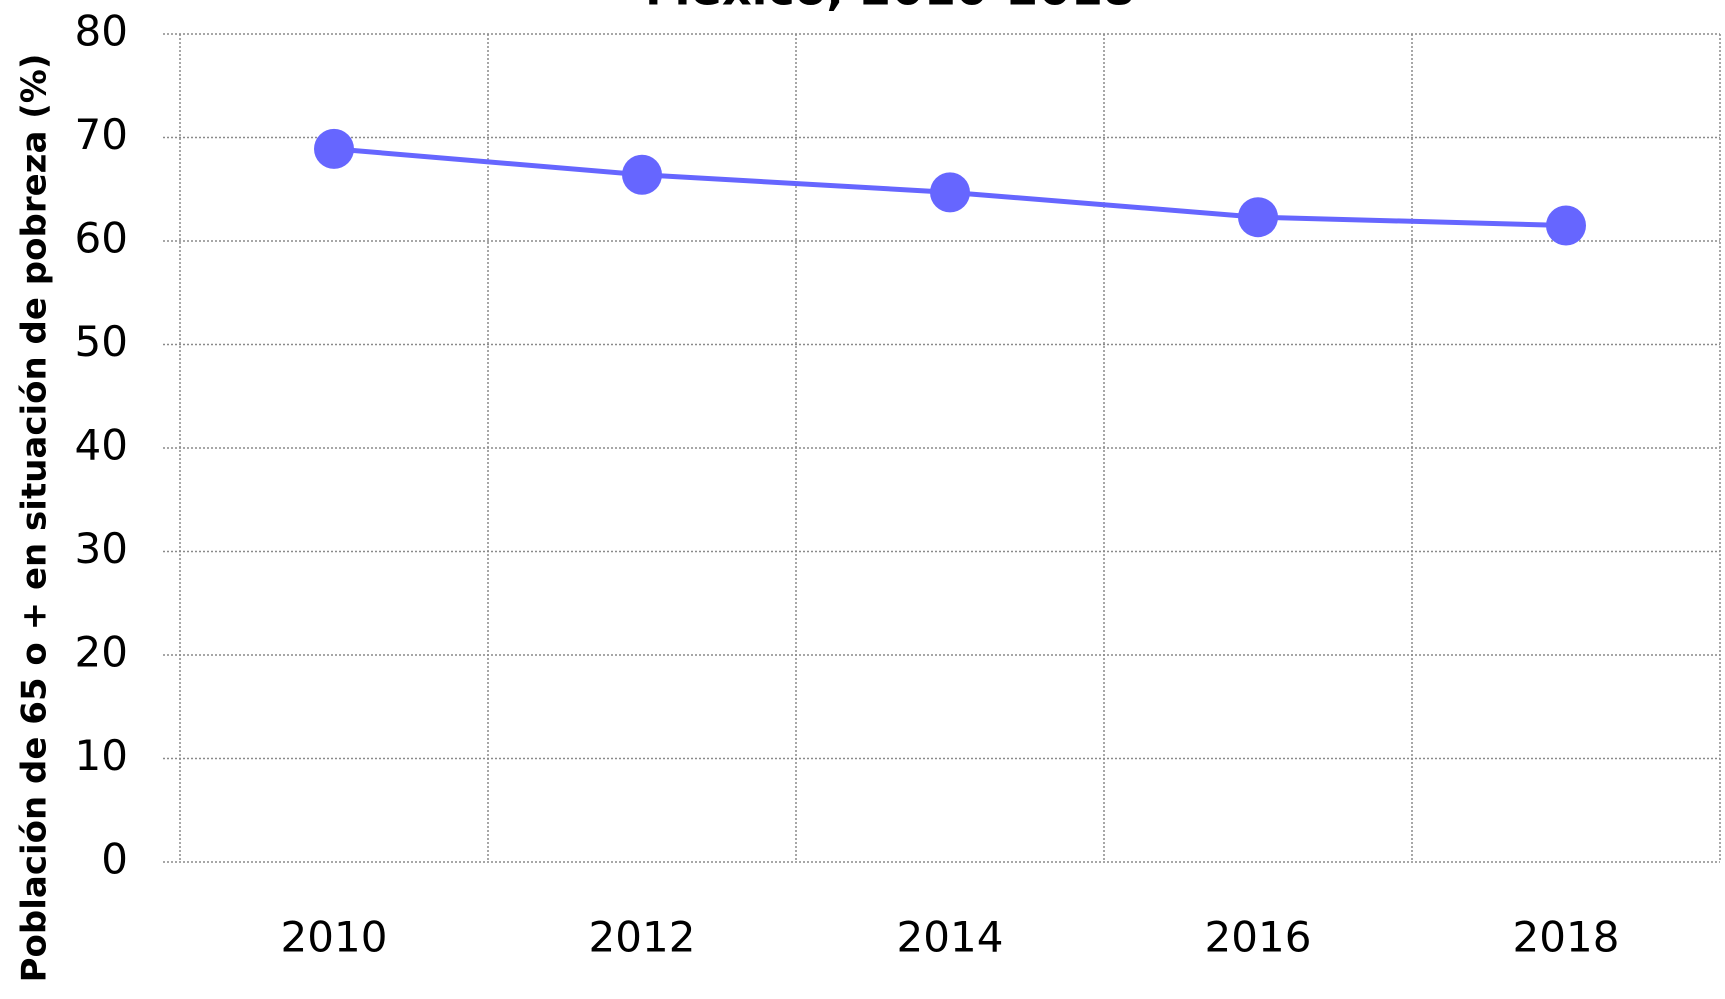 This screenshot has height=999, width=1725. I want to click on x-tick-label: 2014, so click(950, 937).